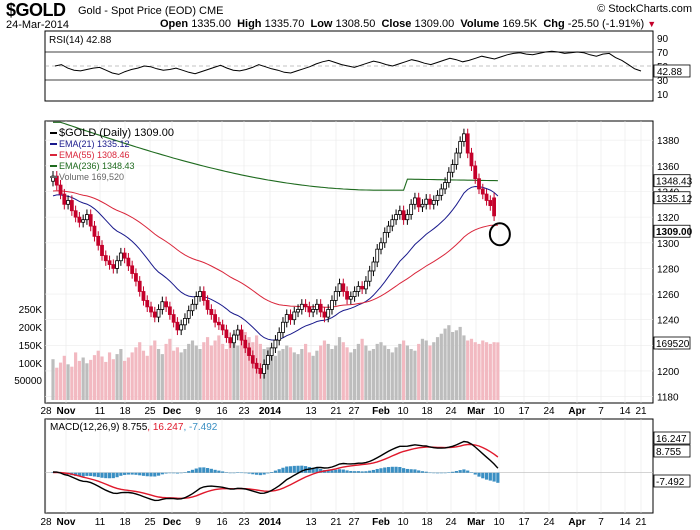 This screenshot has height=530, width=700. What do you see at coordinates (211, 24) in the screenshot?
I see `open-value: 1335.00` at bounding box center [211, 24].